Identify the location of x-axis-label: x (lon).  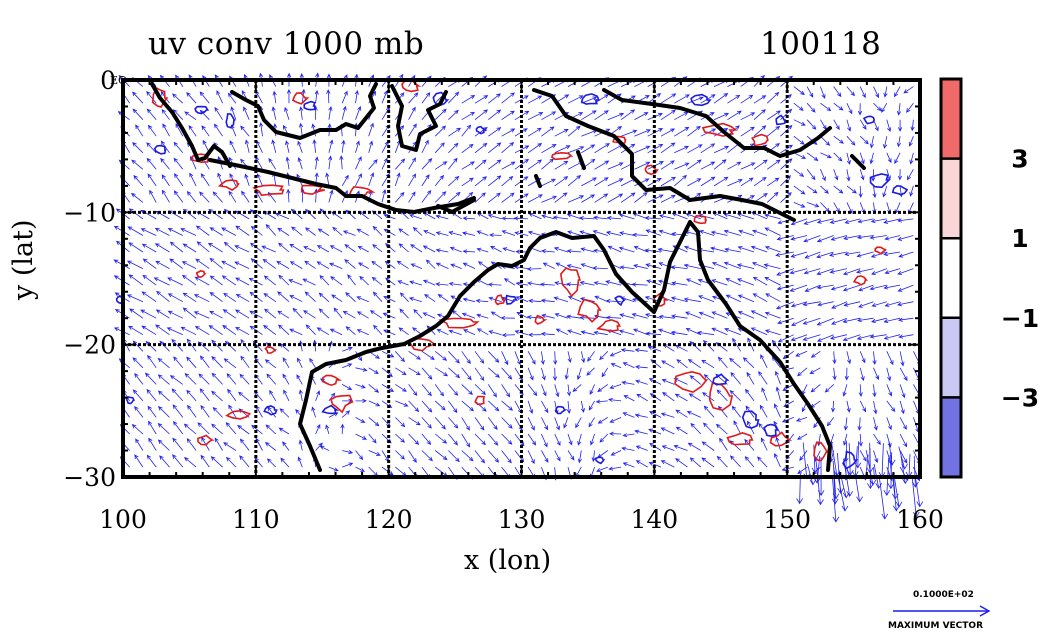
(508, 560).